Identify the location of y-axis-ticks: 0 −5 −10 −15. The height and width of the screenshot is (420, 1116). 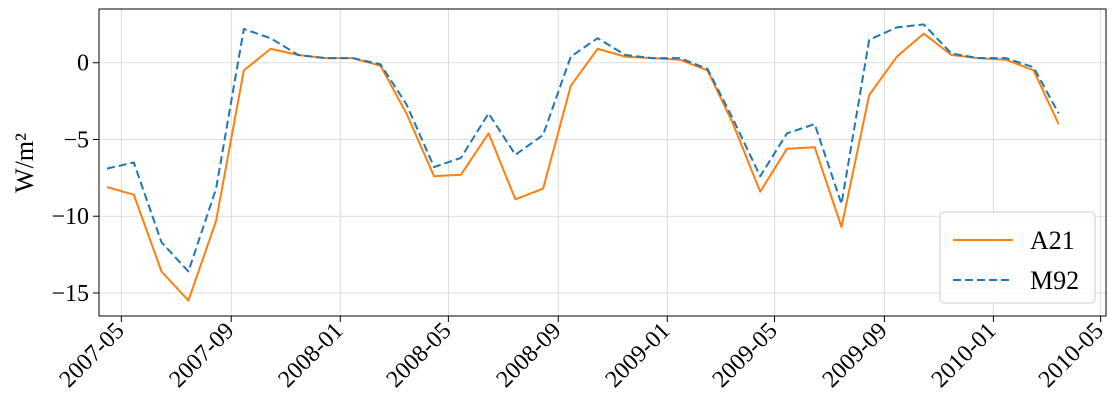
(75, 179).